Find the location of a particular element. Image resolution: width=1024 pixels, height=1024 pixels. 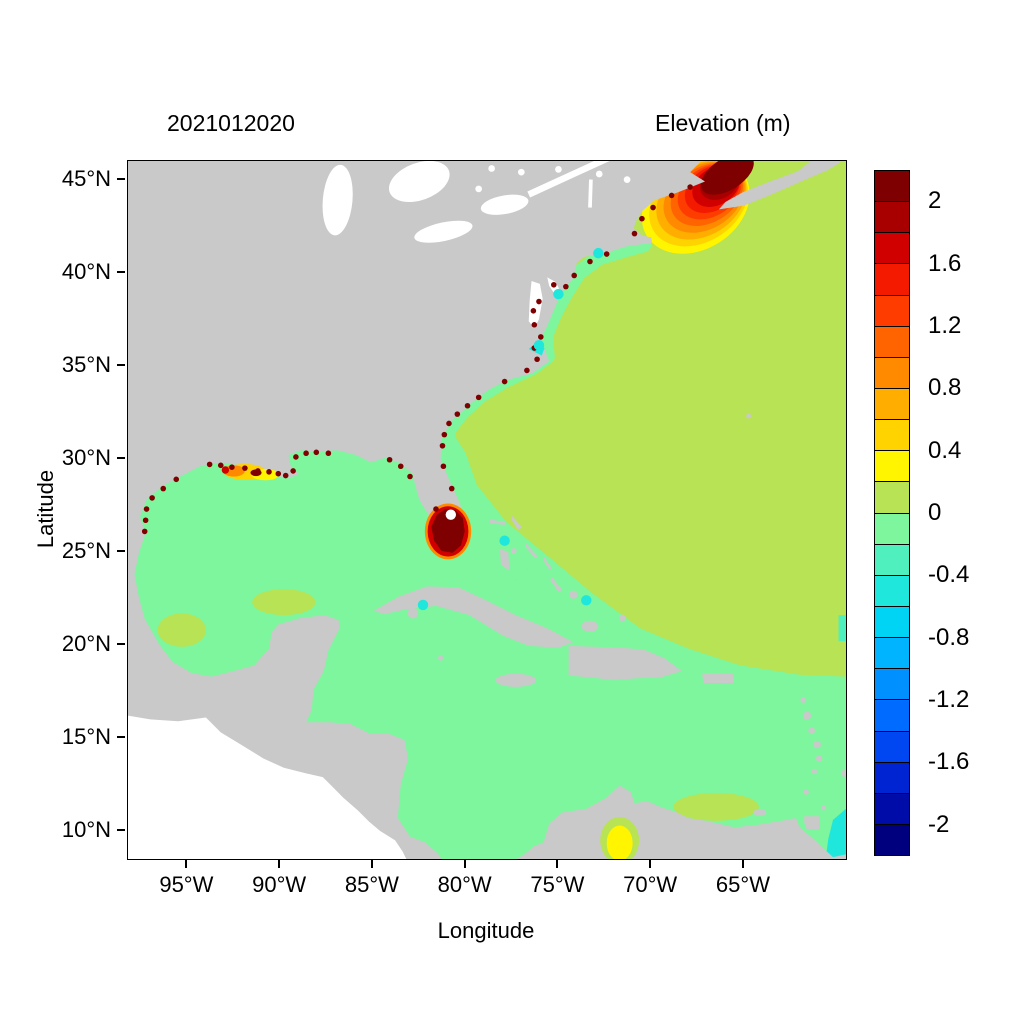

x-tick-label: 75°W is located at coordinates (557, 884).